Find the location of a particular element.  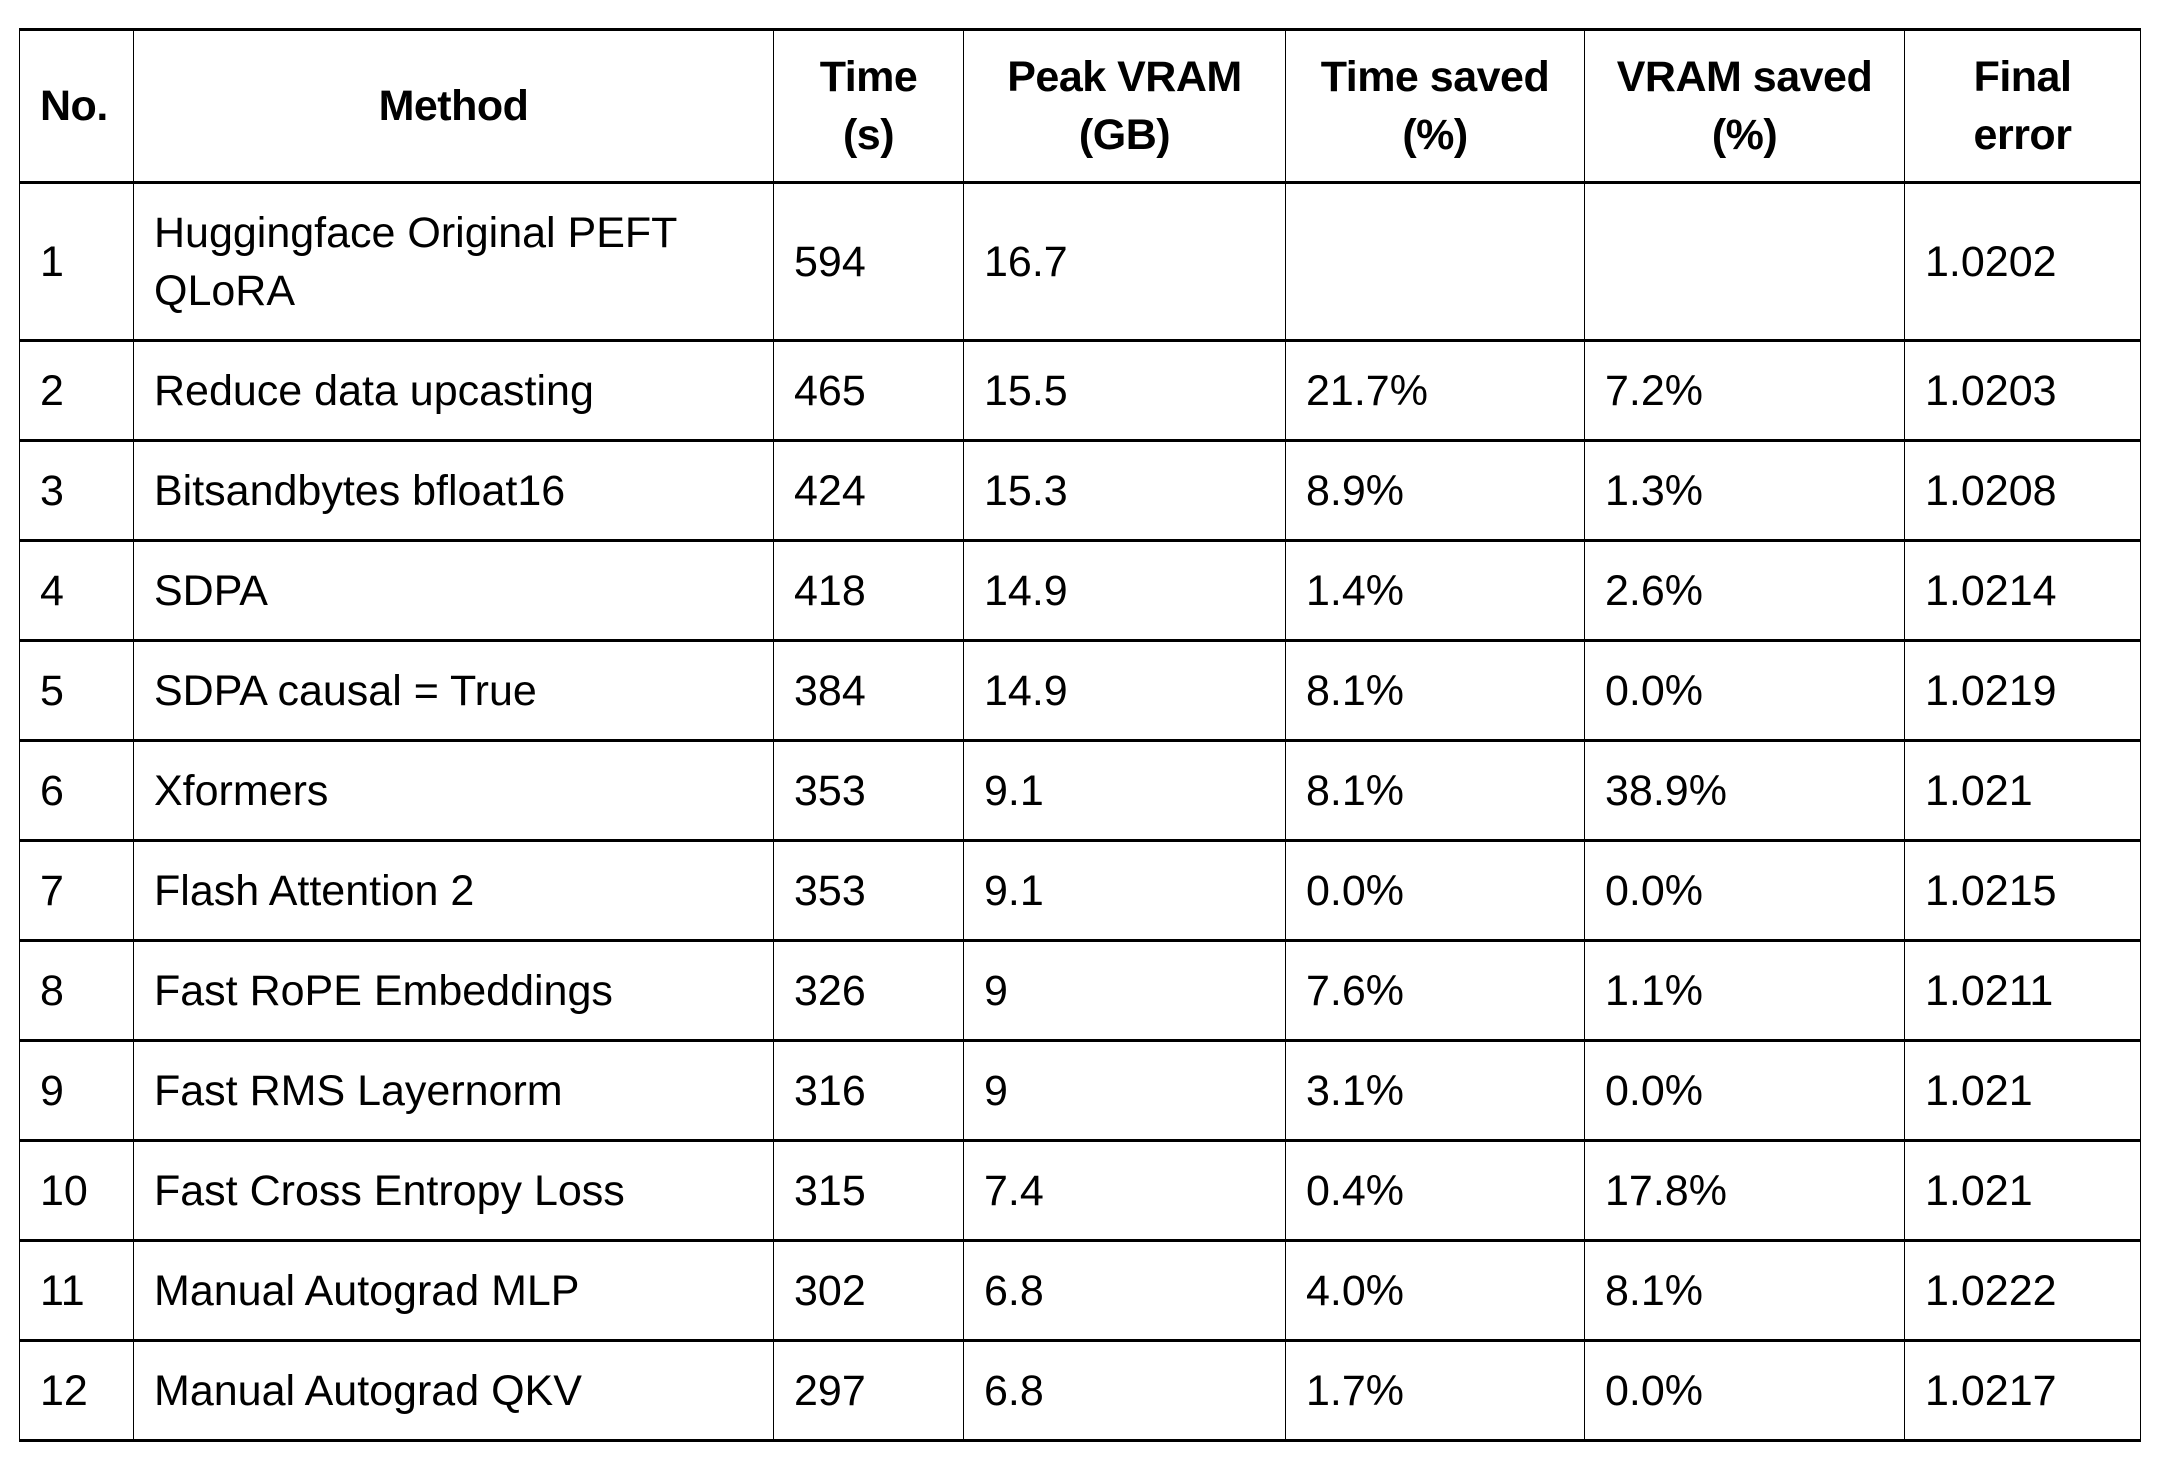

cell-method: Flash Attention 2 is located at coordinates (453, 890).